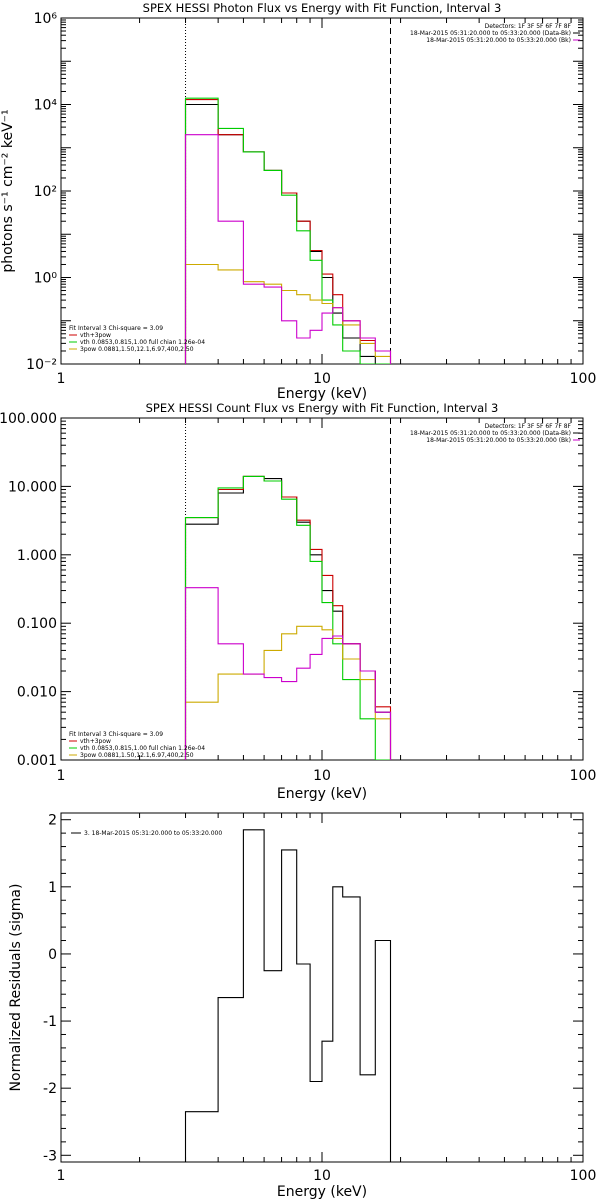 Image resolution: width=600 pixels, height=1200 pixels. I want to click on y-tick-label: -3, so click(50, 1156).